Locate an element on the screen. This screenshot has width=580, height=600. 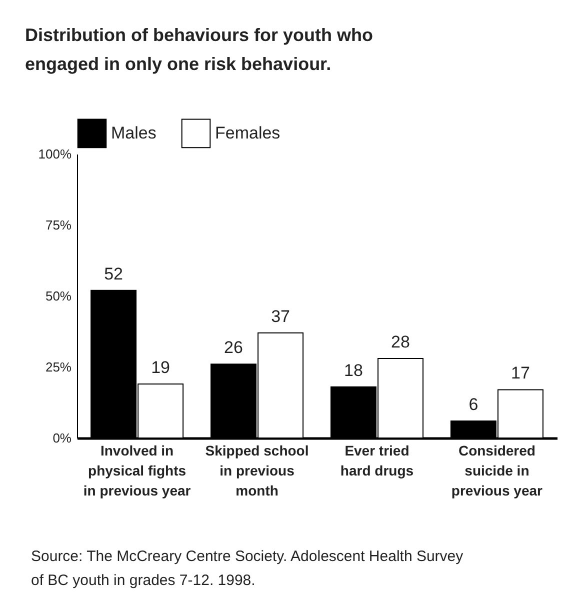
legend-label: Males is located at coordinates (133, 132).